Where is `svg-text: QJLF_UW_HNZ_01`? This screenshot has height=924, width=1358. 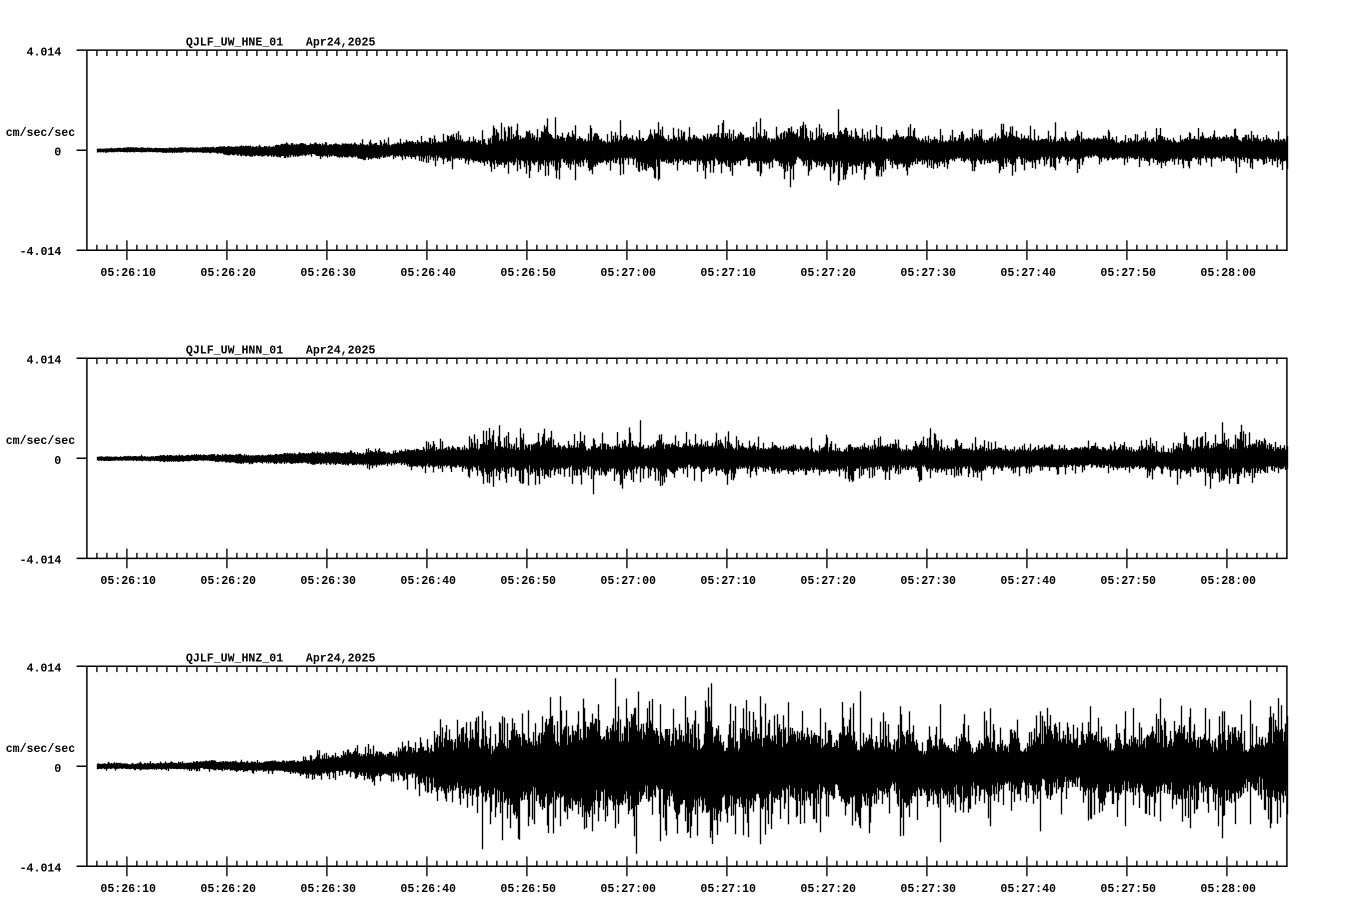 svg-text: QJLF_UW_HNZ_01 is located at coordinates (234, 659).